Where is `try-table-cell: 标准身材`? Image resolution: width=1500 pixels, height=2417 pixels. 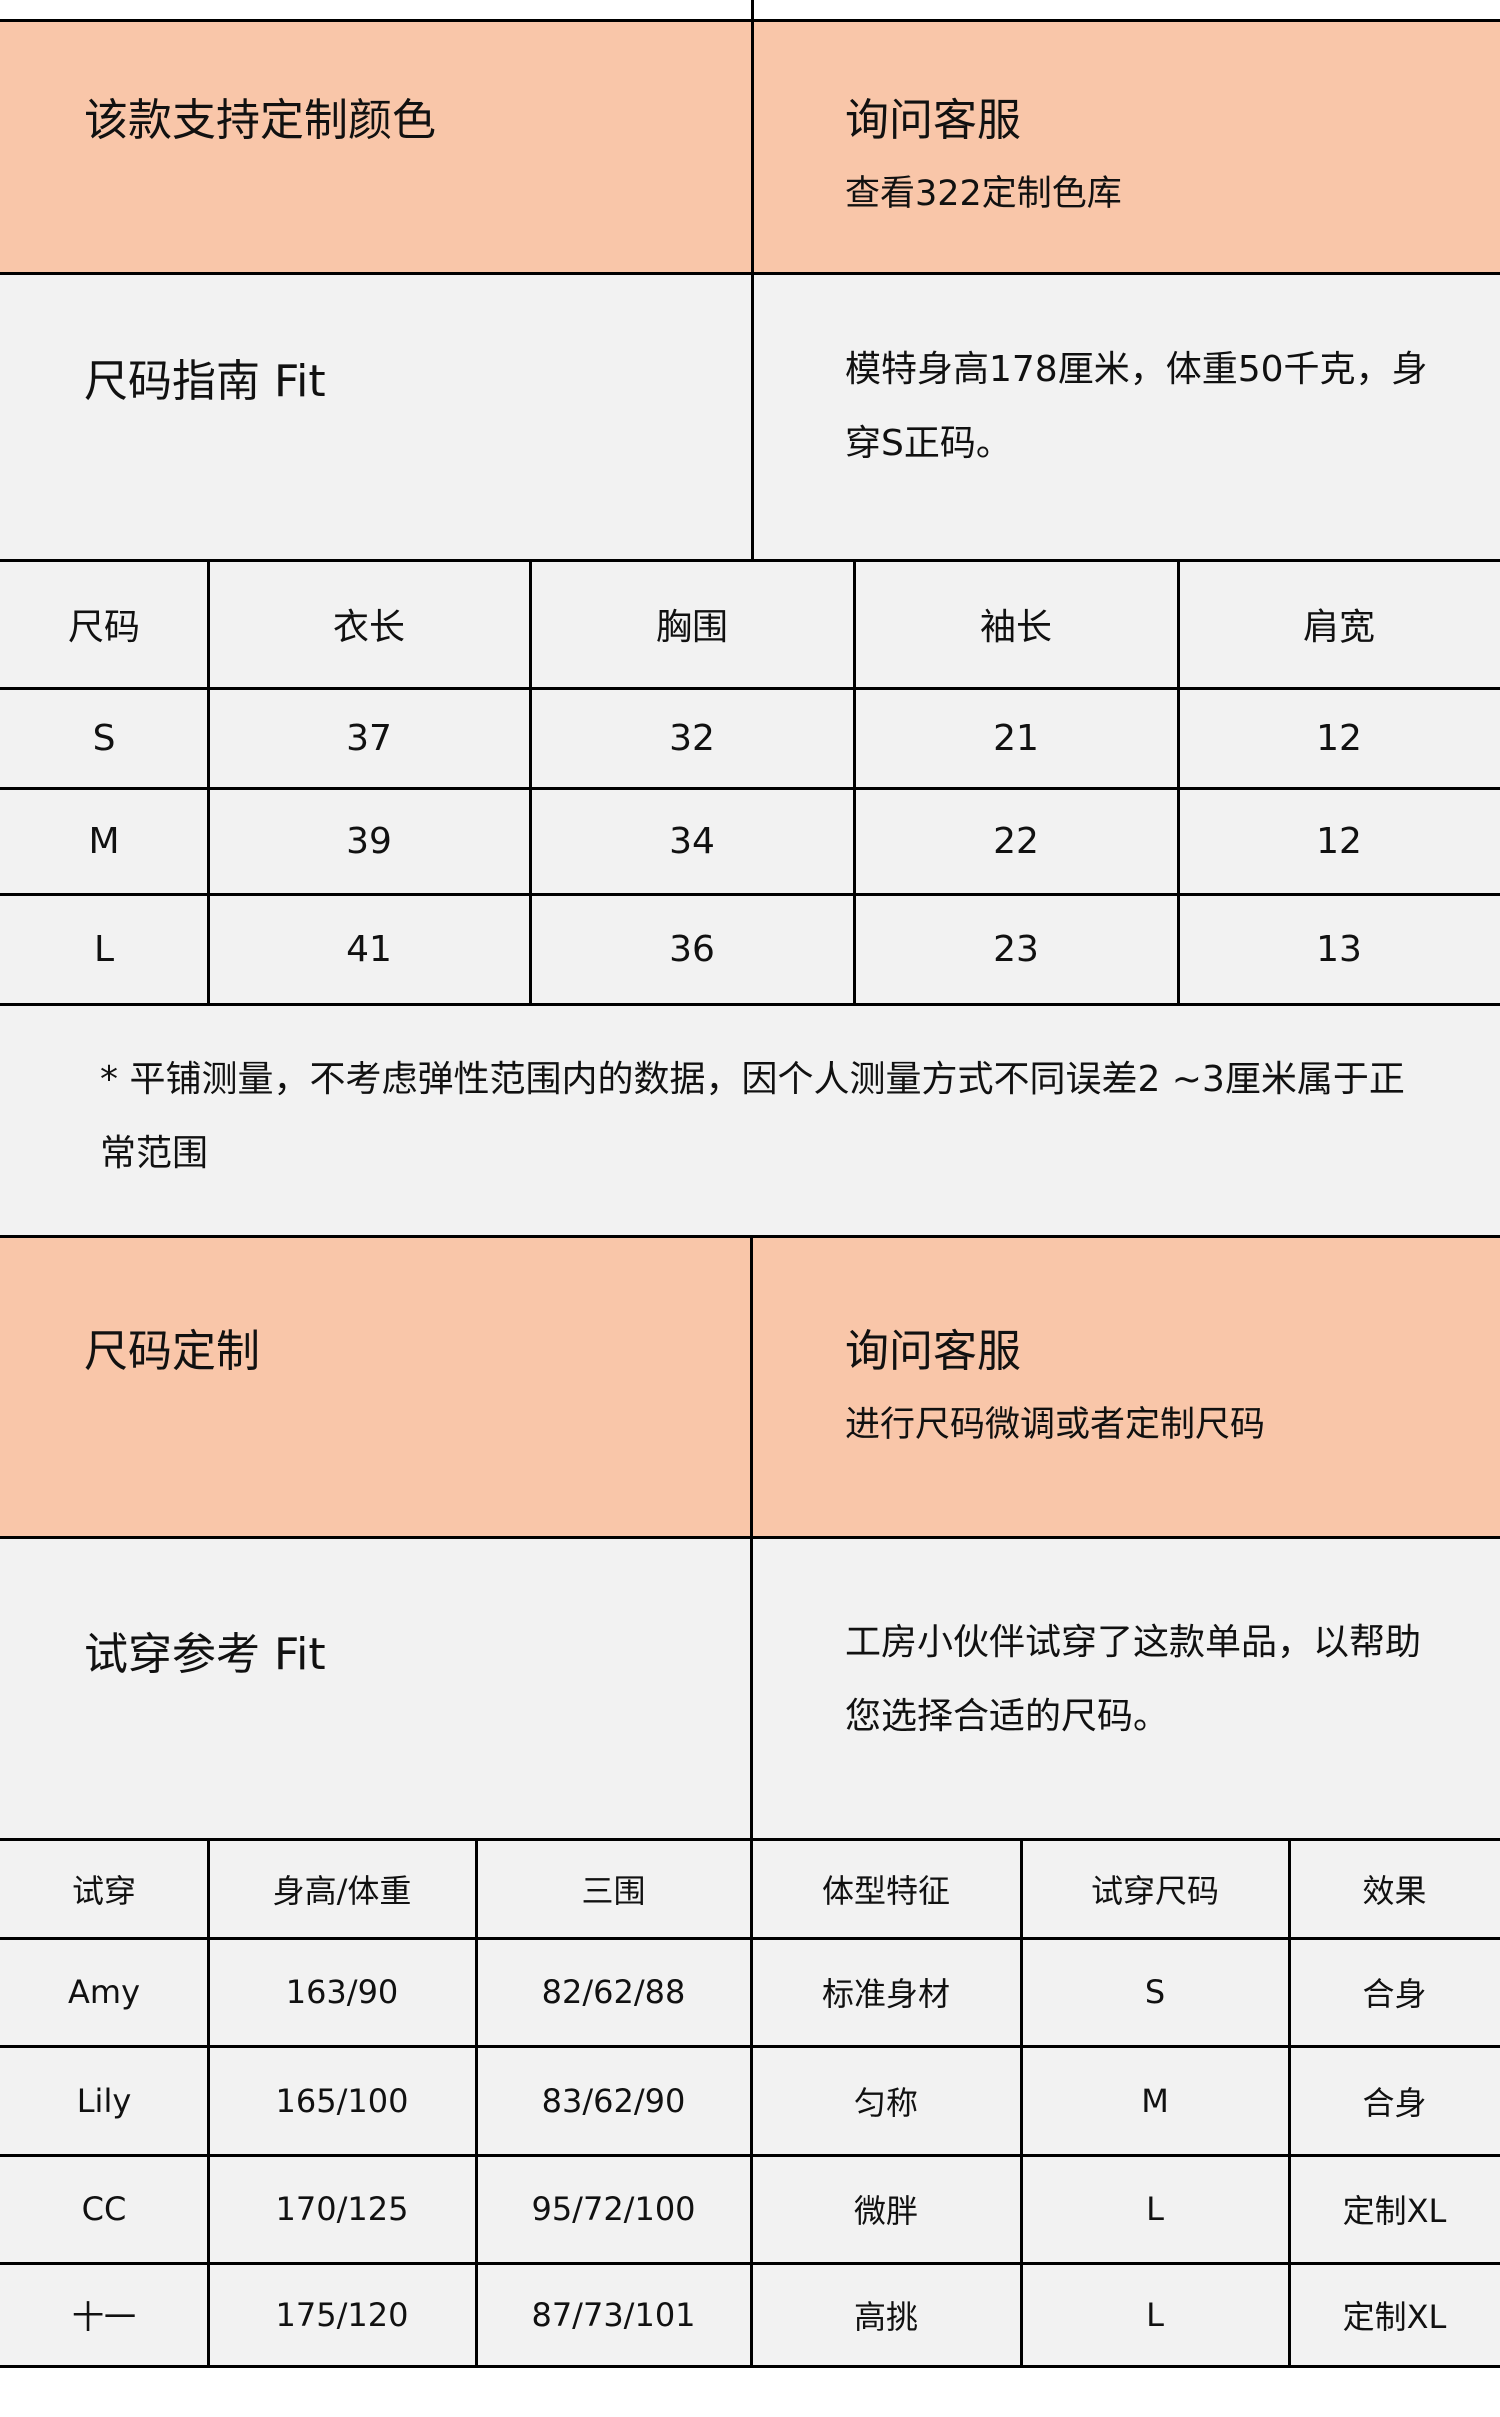
try-table-cell: 标准身材 is located at coordinates (885, 1994).